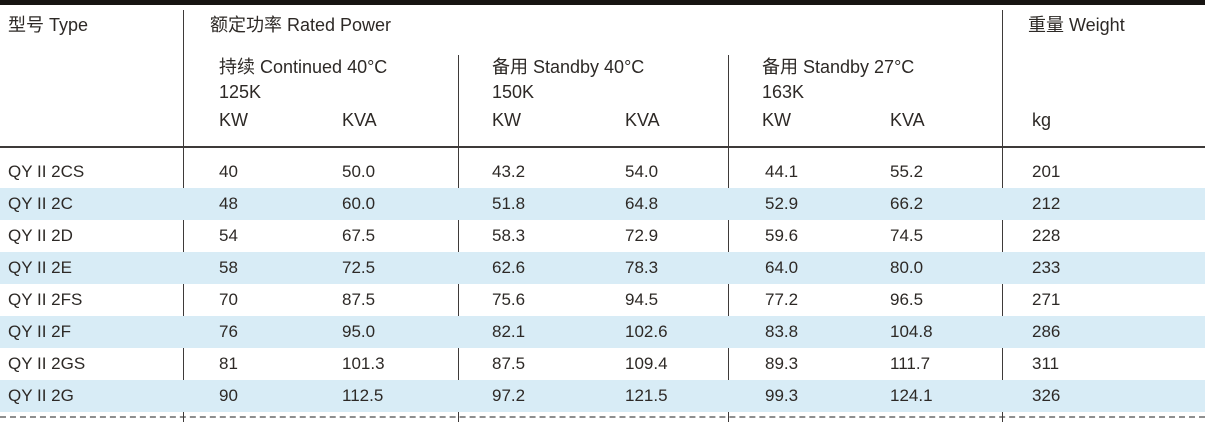 This screenshot has width=1205, height=426. What do you see at coordinates (783, 92) in the screenshot?
I see `standby-27c-k-rating: 163K` at bounding box center [783, 92].